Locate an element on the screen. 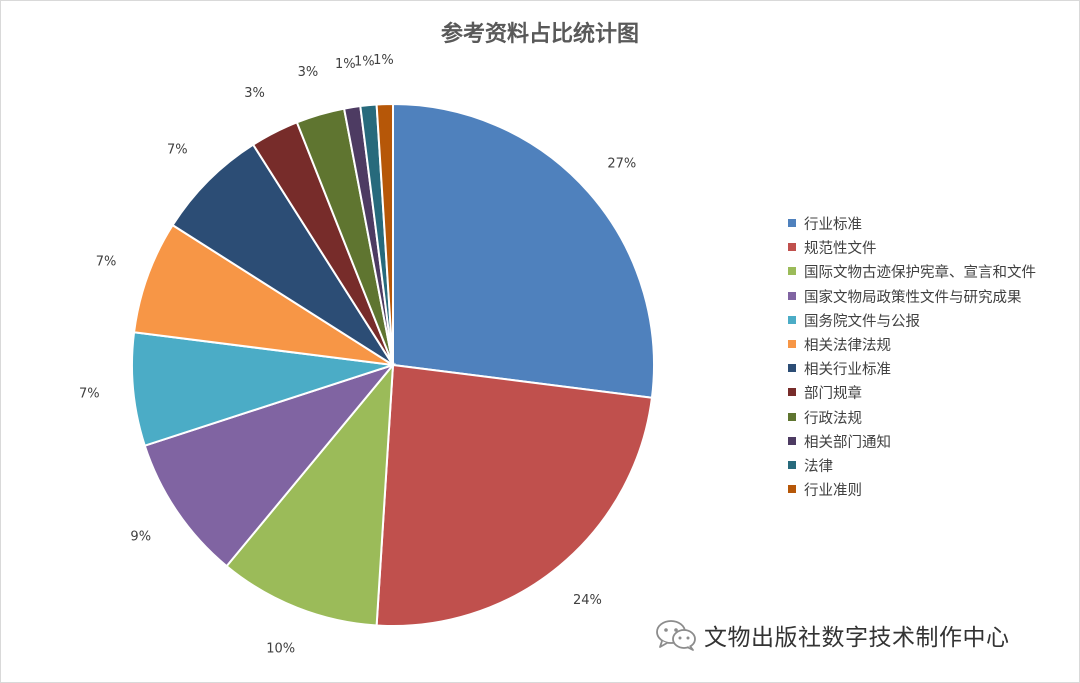 The width and height of the screenshot is (1080, 683). slice-label-10: 1% is located at coordinates (364, 61).